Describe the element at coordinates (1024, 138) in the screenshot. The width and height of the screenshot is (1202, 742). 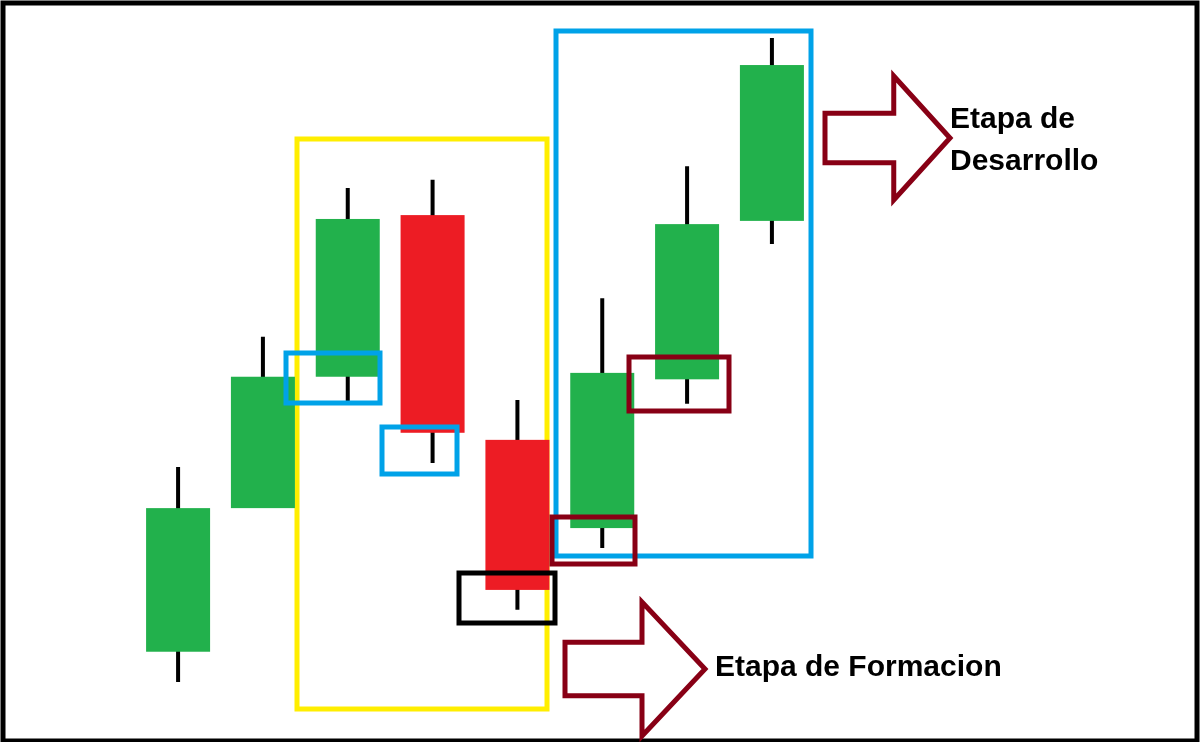
I see `text: Etapa de Desarrollo` at that location.